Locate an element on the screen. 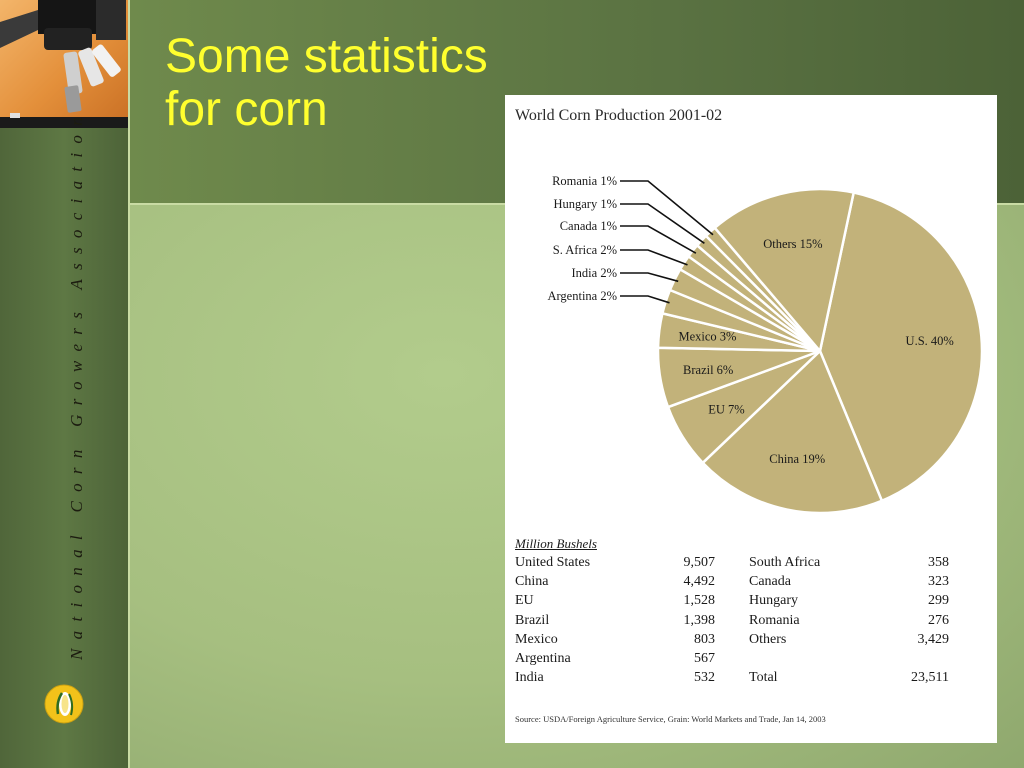 The width and height of the screenshot is (1024, 768). pie-label-hungary: Hungary 1% is located at coordinates (585, 204).